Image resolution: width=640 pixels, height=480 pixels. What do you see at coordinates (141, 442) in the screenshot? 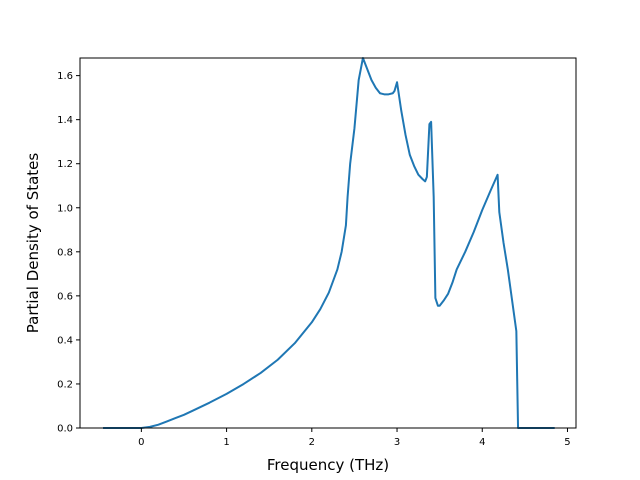
I see `x-tick-label: 0` at bounding box center [141, 442].